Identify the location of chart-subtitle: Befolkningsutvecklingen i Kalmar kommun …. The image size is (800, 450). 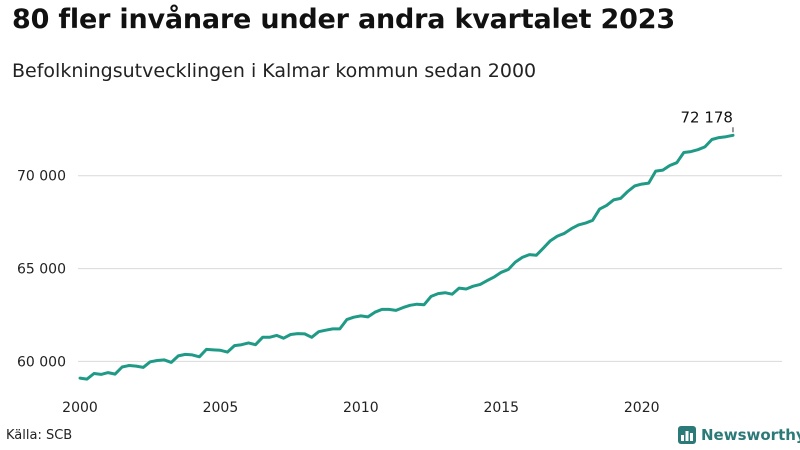
(274, 71).